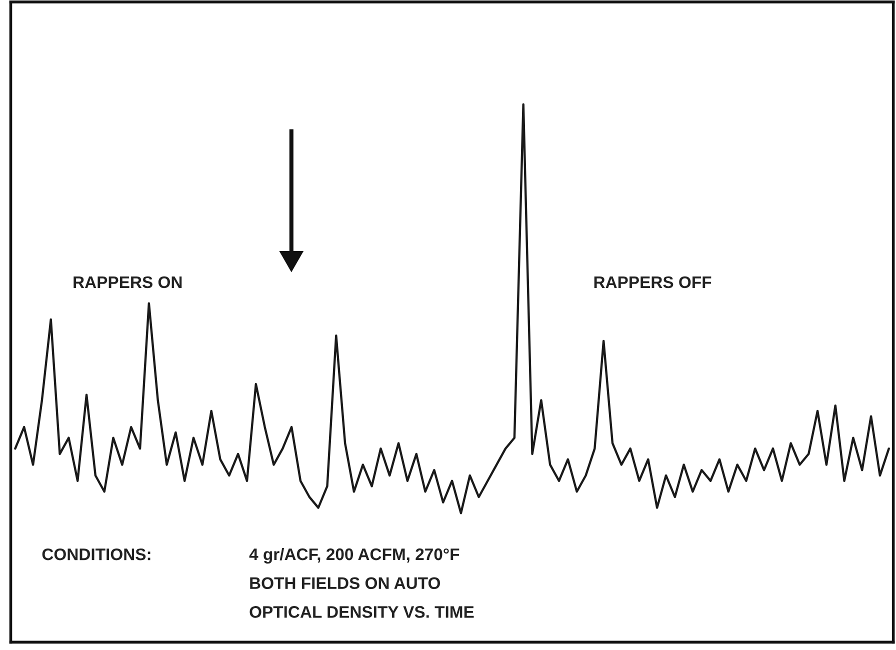 Image resolution: width=896 pixels, height=650 pixels. Describe the element at coordinates (354, 556) in the screenshot. I see `annotation: 4 gr/ACF, 200 ACFM, 270°F` at that location.